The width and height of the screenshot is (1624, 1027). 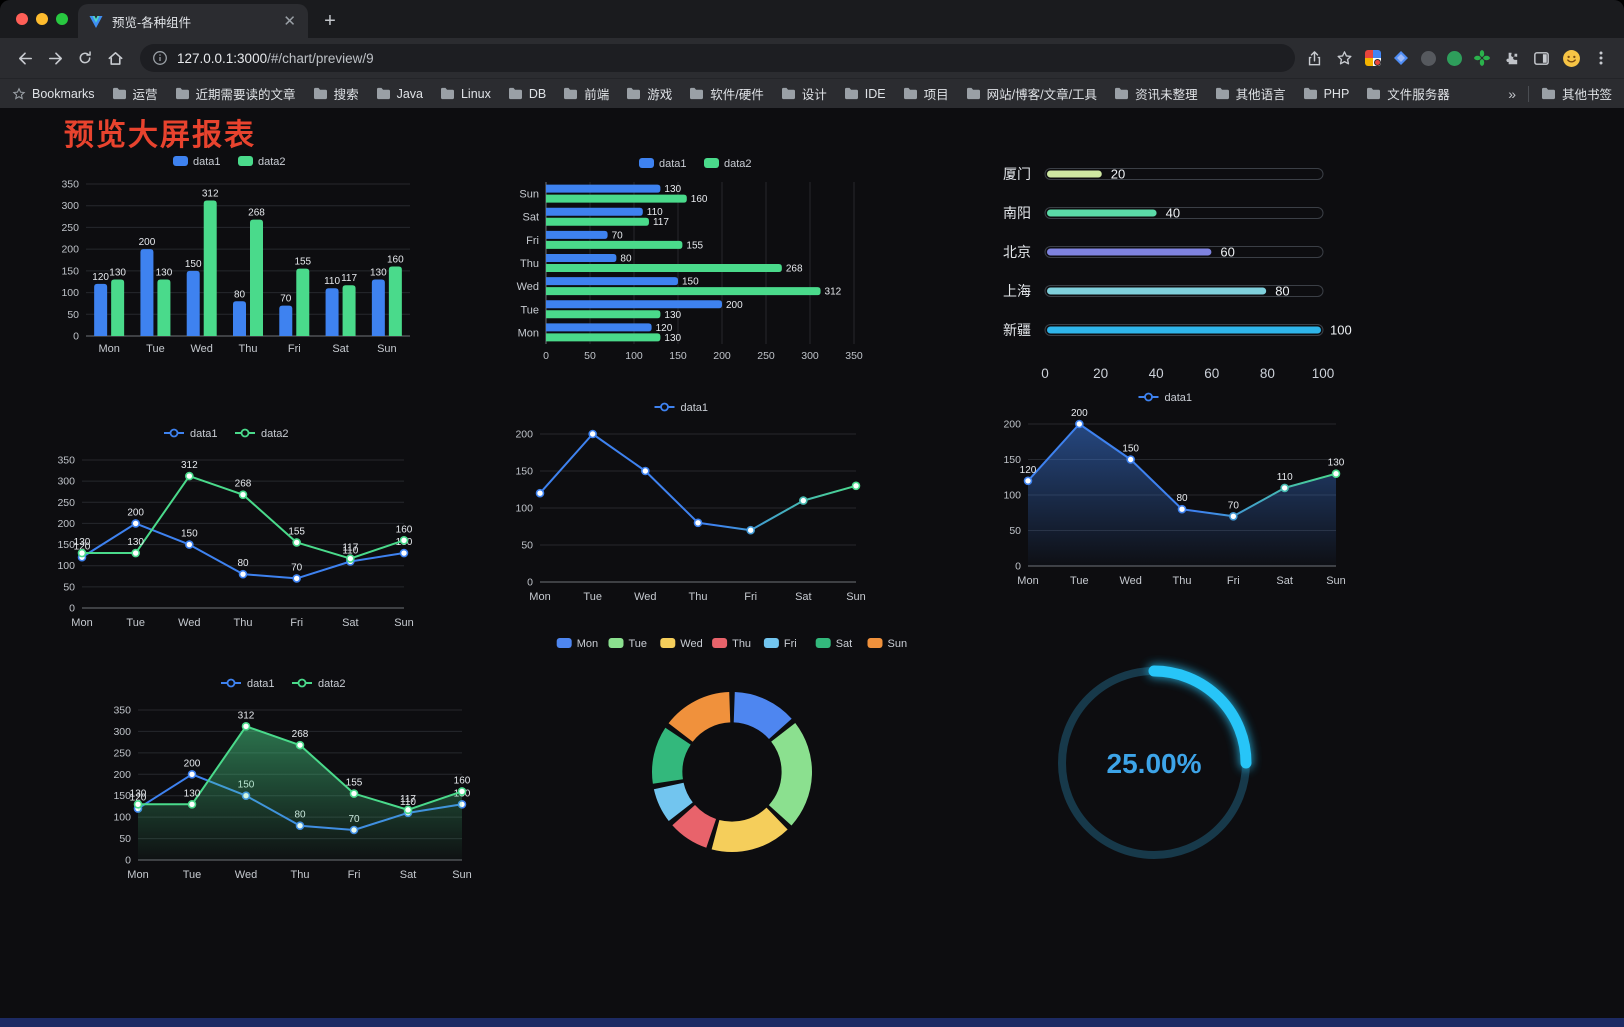 What do you see at coordinates (336, 93) in the screenshot?
I see `bookmark-item: 搜索` at bounding box center [336, 93].